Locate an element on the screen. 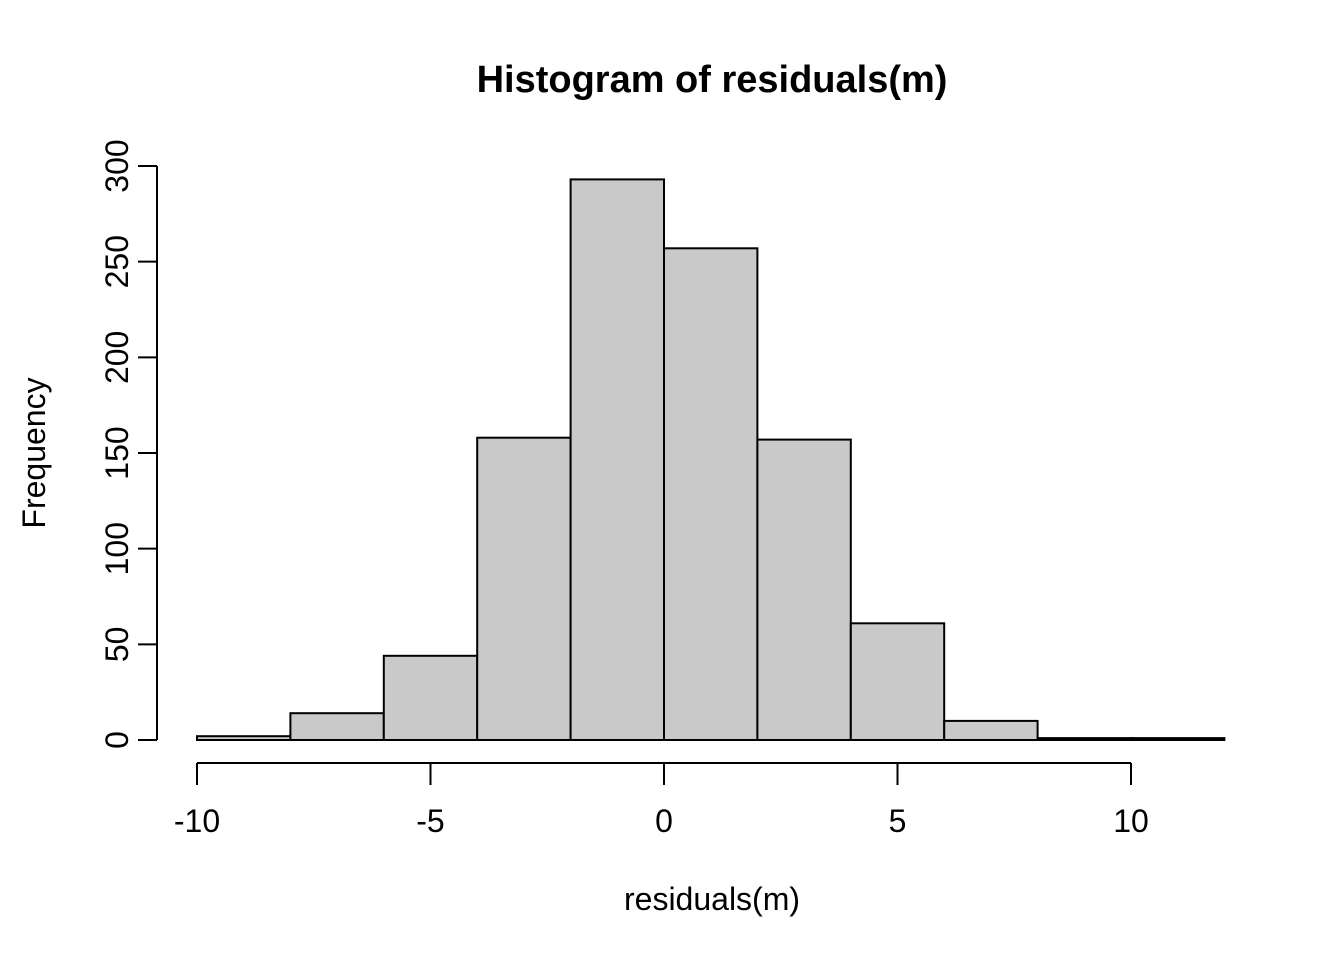 This screenshot has height=960, width=1344. x-tick-label-0: -10 is located at coordinates (197, 821).